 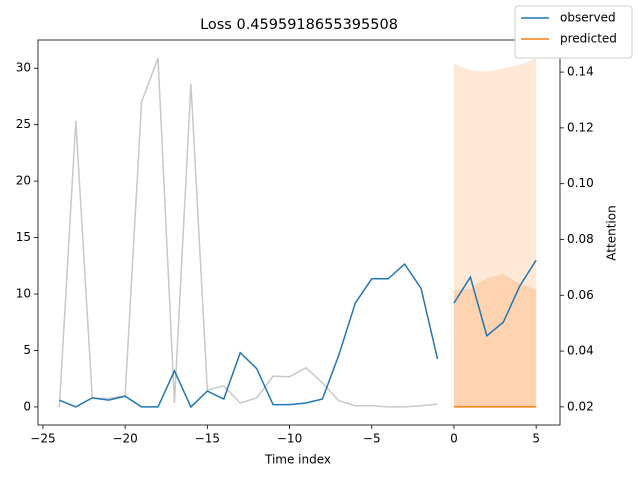 I want to click on y2-tick-label: 0.06, so click(x=580, y=295).